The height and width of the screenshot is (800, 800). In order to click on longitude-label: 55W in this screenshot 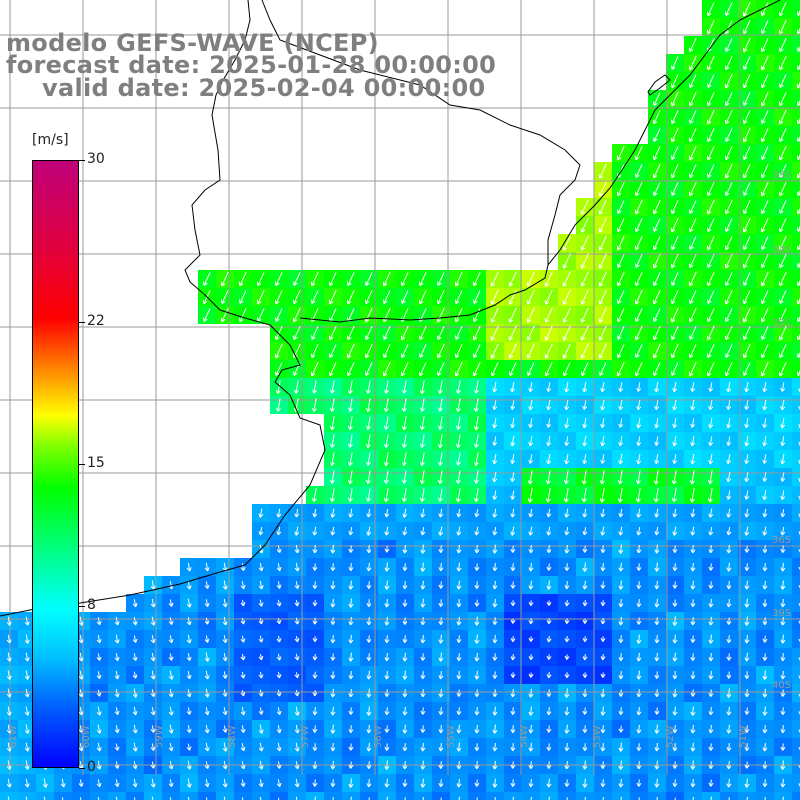, I will do `click(451, 736)`.